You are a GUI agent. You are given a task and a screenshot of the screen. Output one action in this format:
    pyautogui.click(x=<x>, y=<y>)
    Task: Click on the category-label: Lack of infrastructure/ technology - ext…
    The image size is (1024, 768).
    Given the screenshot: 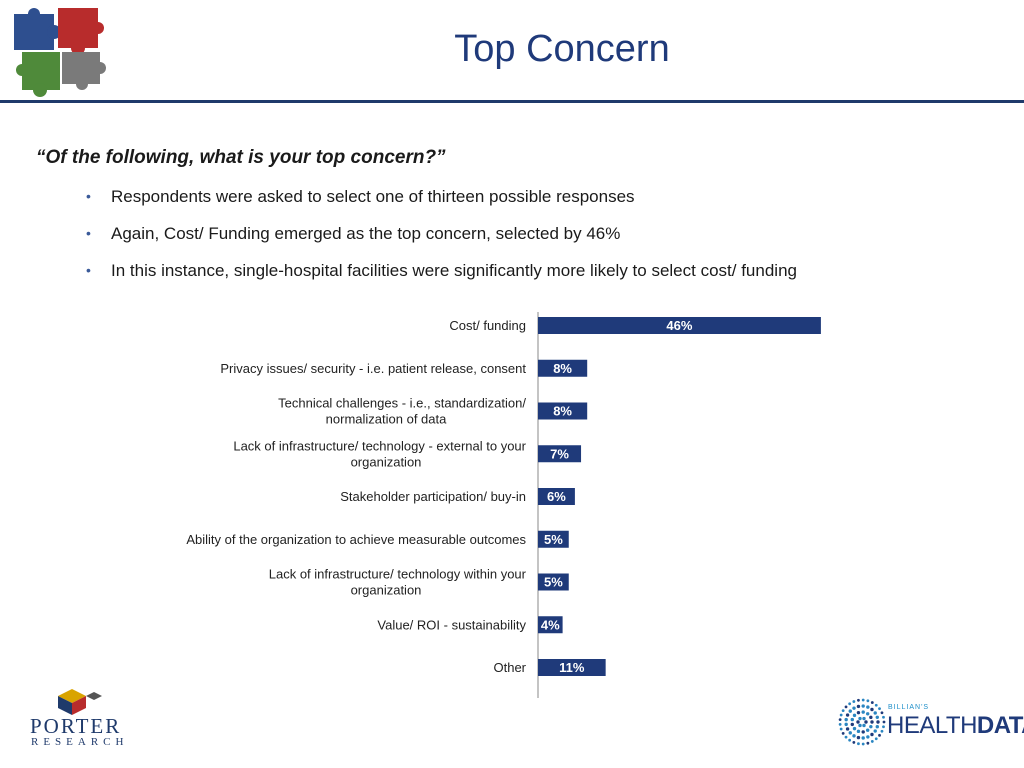 What is the action you would take?
    pyautogui.click(x=379, y=453)
    